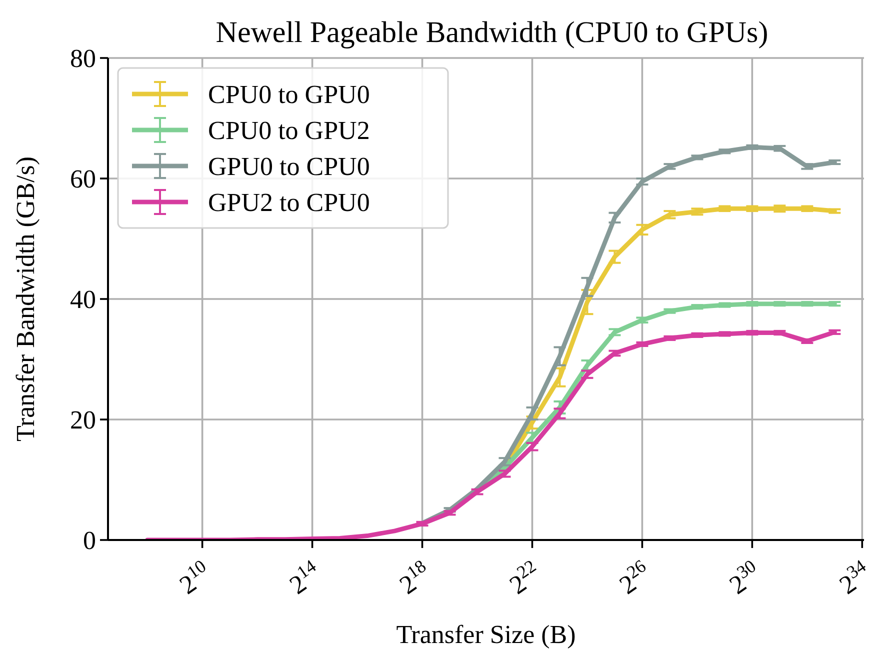  Describe the element at coordinates (492, 32) in the screenshot. I see `chart-title: Newell Pageable Bandwidth (CPU0 to GPUs)` at that location.